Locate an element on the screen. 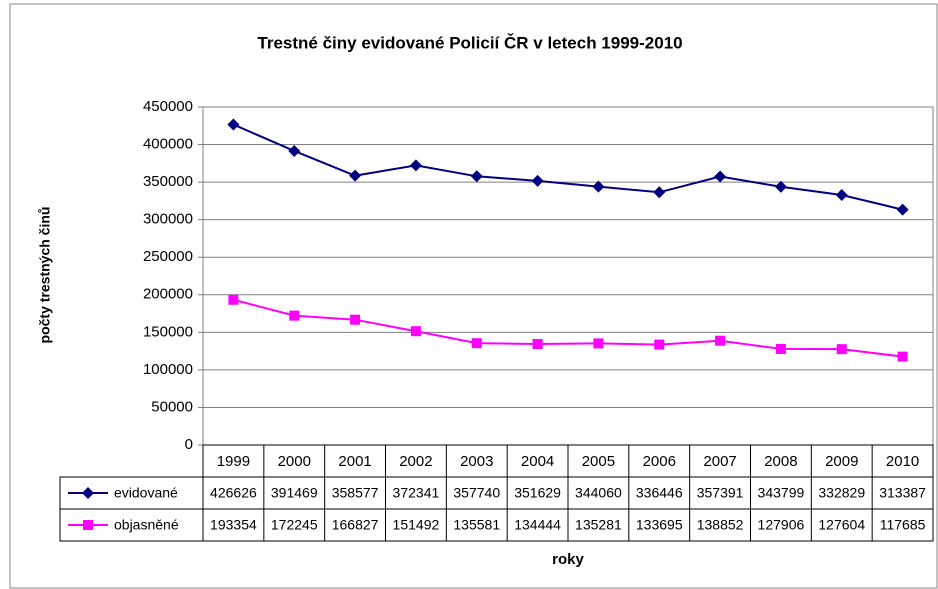  table-value: 127906 is located at coordinates (781, 525).